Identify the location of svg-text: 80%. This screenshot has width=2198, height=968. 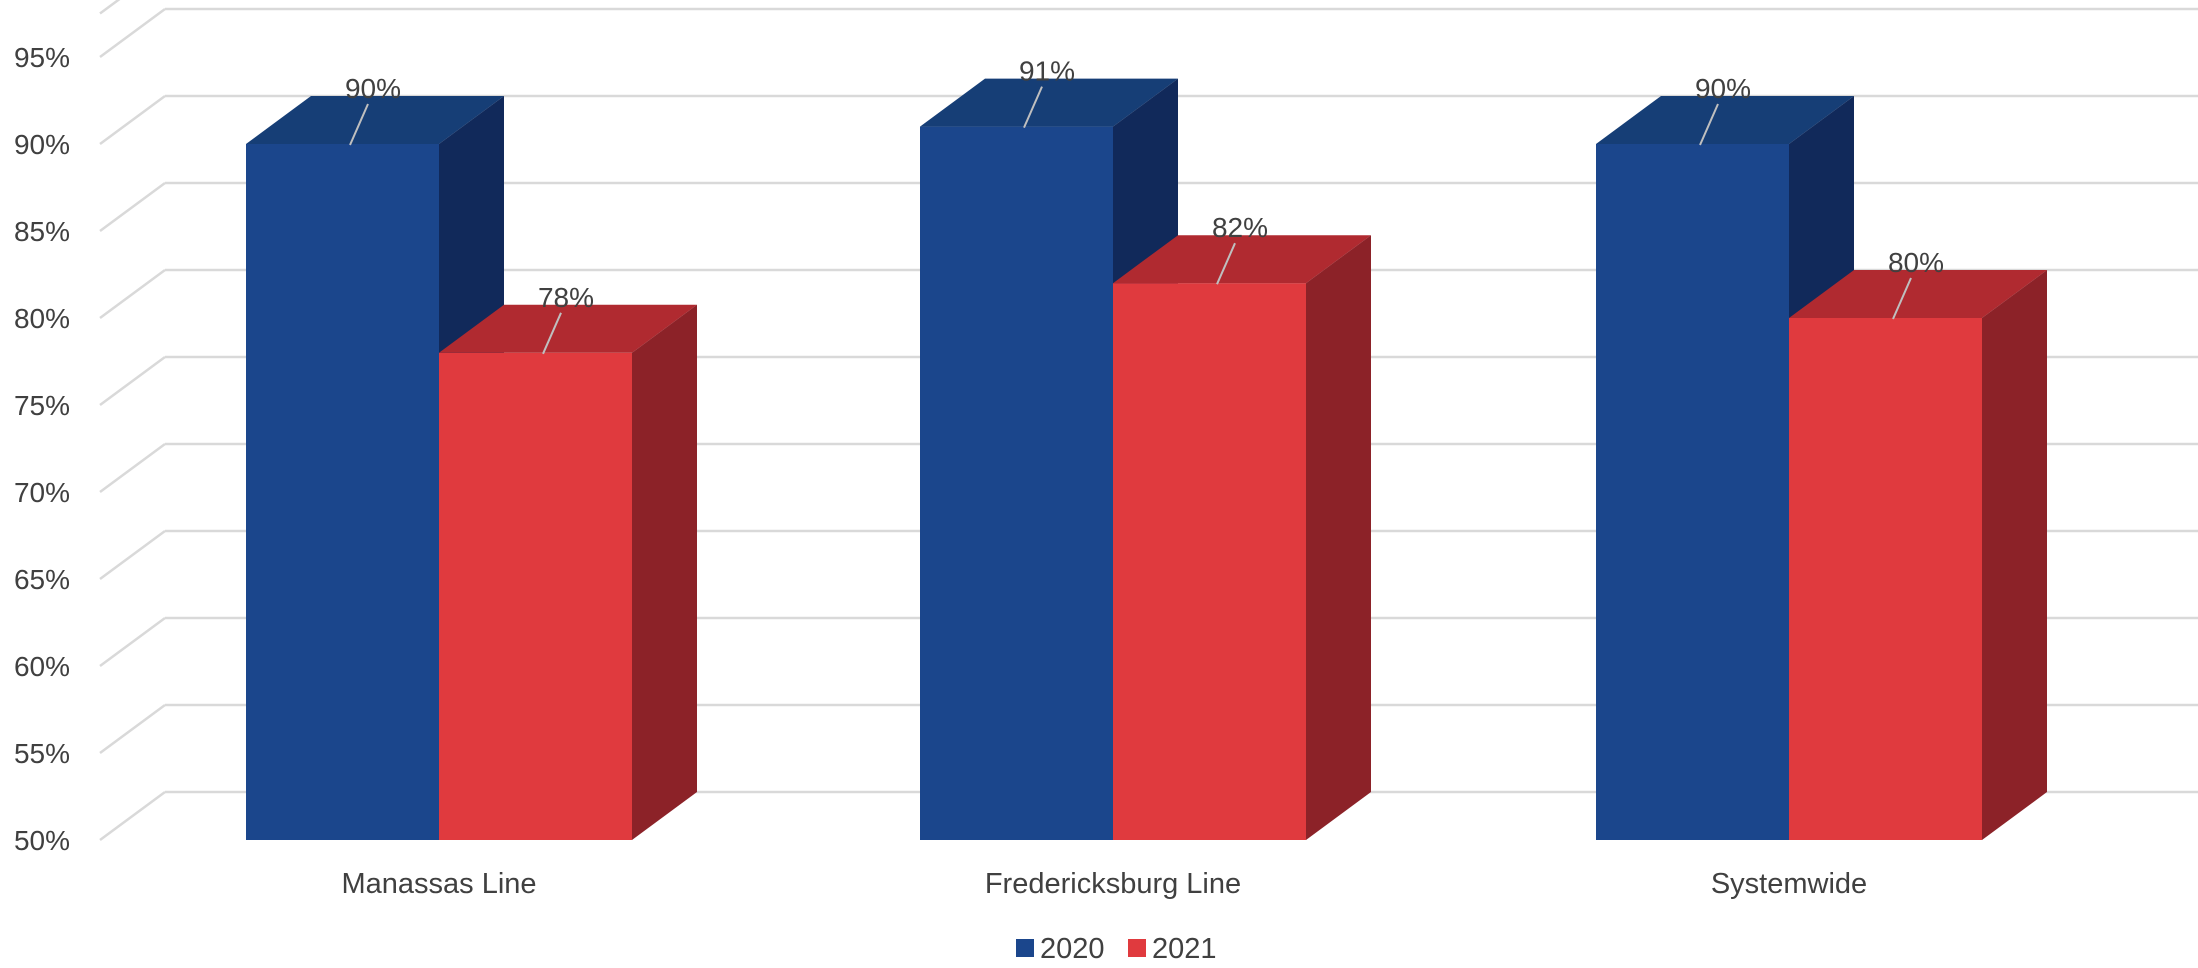
(1916, 262).